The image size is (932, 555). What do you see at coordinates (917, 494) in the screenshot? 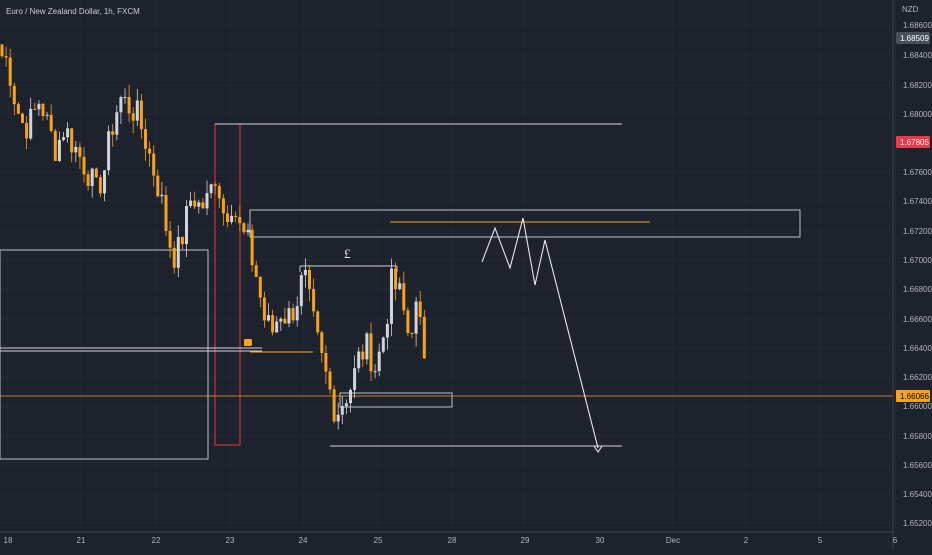
I see `price-tick-label: 1.65400` at bounding box center [917, 494].